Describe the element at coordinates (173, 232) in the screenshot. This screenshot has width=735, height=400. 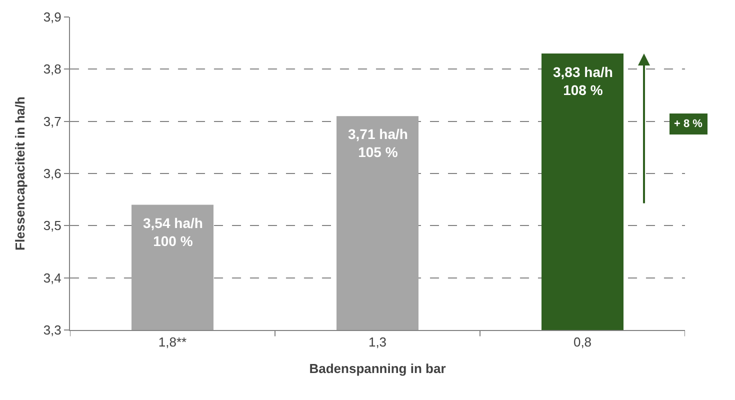
I see `data-label: 3,54 ha/h 100 %` at that location.